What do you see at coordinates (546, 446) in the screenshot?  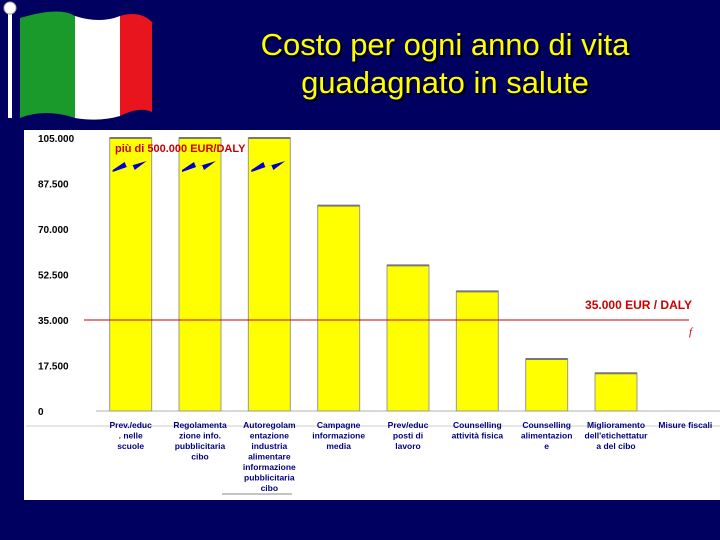 I see `x-tick-label: e` at bounding box center [546, 446].